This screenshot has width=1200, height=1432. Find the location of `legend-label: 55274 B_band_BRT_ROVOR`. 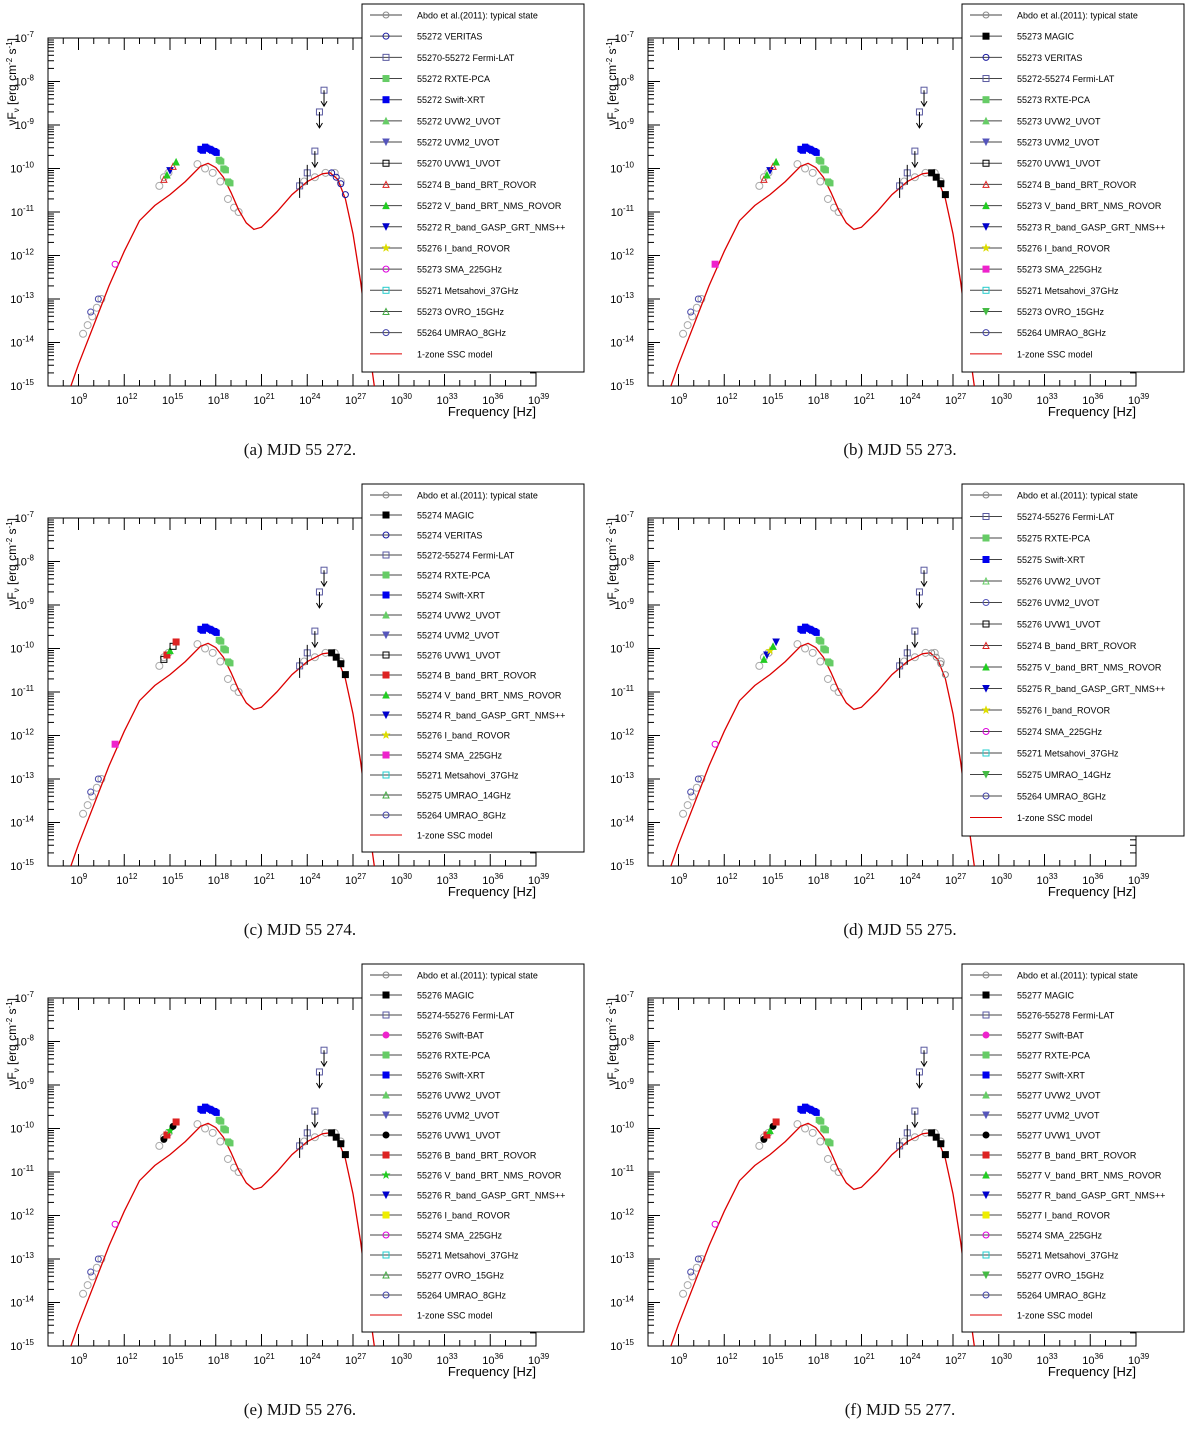

legend-label: 55274 B_band_BRT_ROVOR is located at coordinates (1077, 185).